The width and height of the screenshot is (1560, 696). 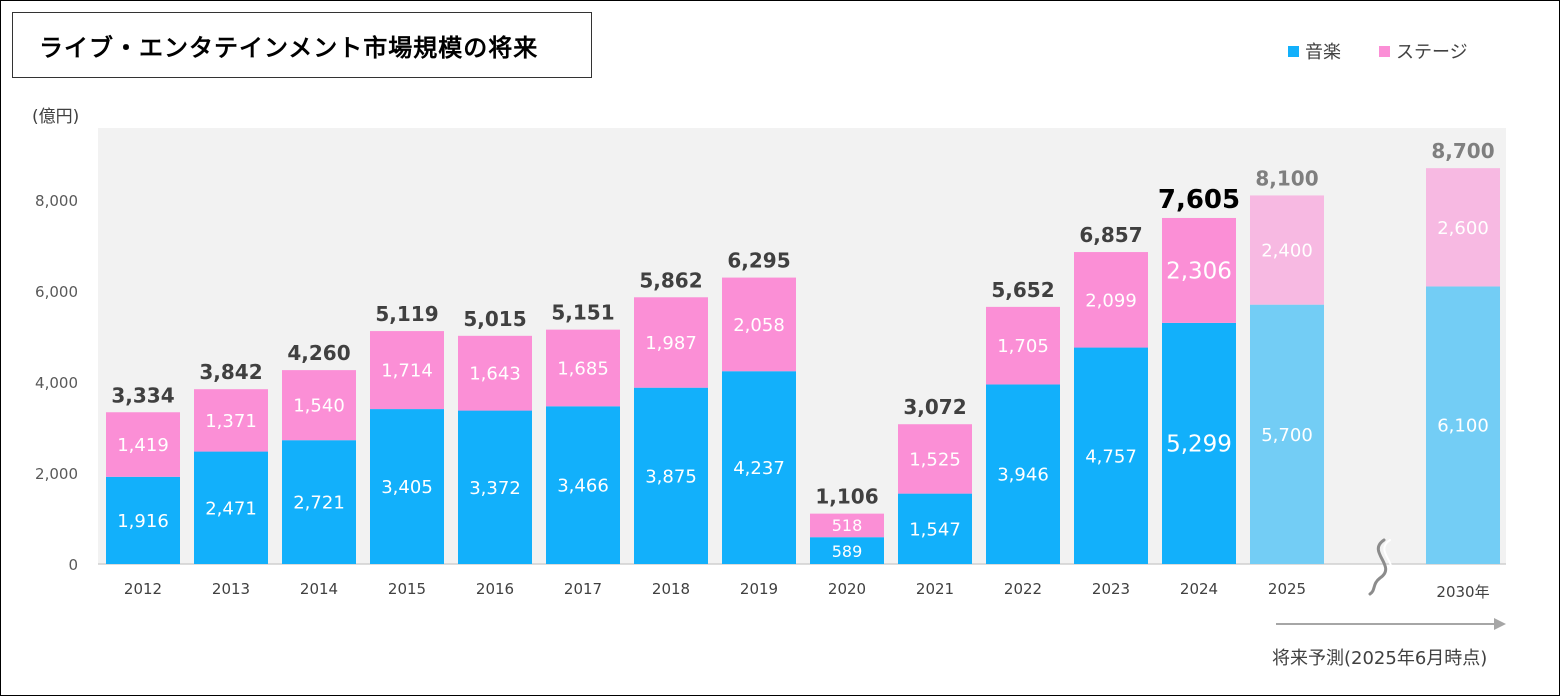 What do you see at coordinates (758, 261) in the screenshot?
I see `data-label-total: 6,295` at bounding box center [758, 261].